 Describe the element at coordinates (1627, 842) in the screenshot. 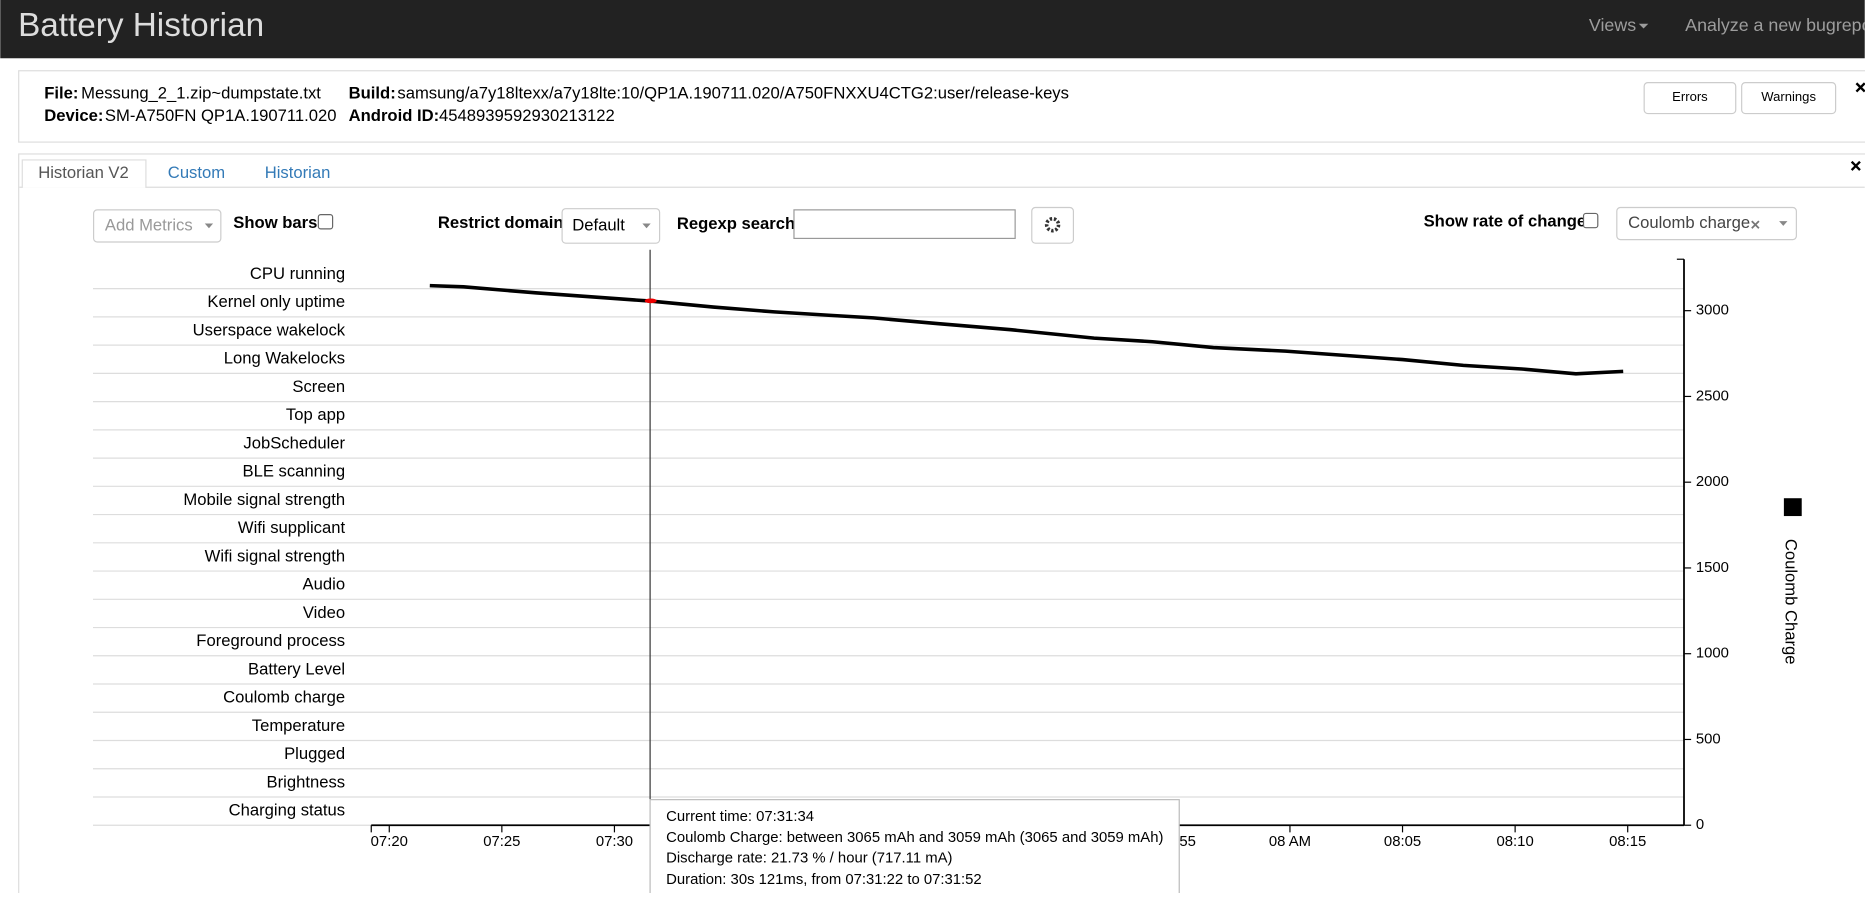

I see `x-tick-label: 08:15` at that location.